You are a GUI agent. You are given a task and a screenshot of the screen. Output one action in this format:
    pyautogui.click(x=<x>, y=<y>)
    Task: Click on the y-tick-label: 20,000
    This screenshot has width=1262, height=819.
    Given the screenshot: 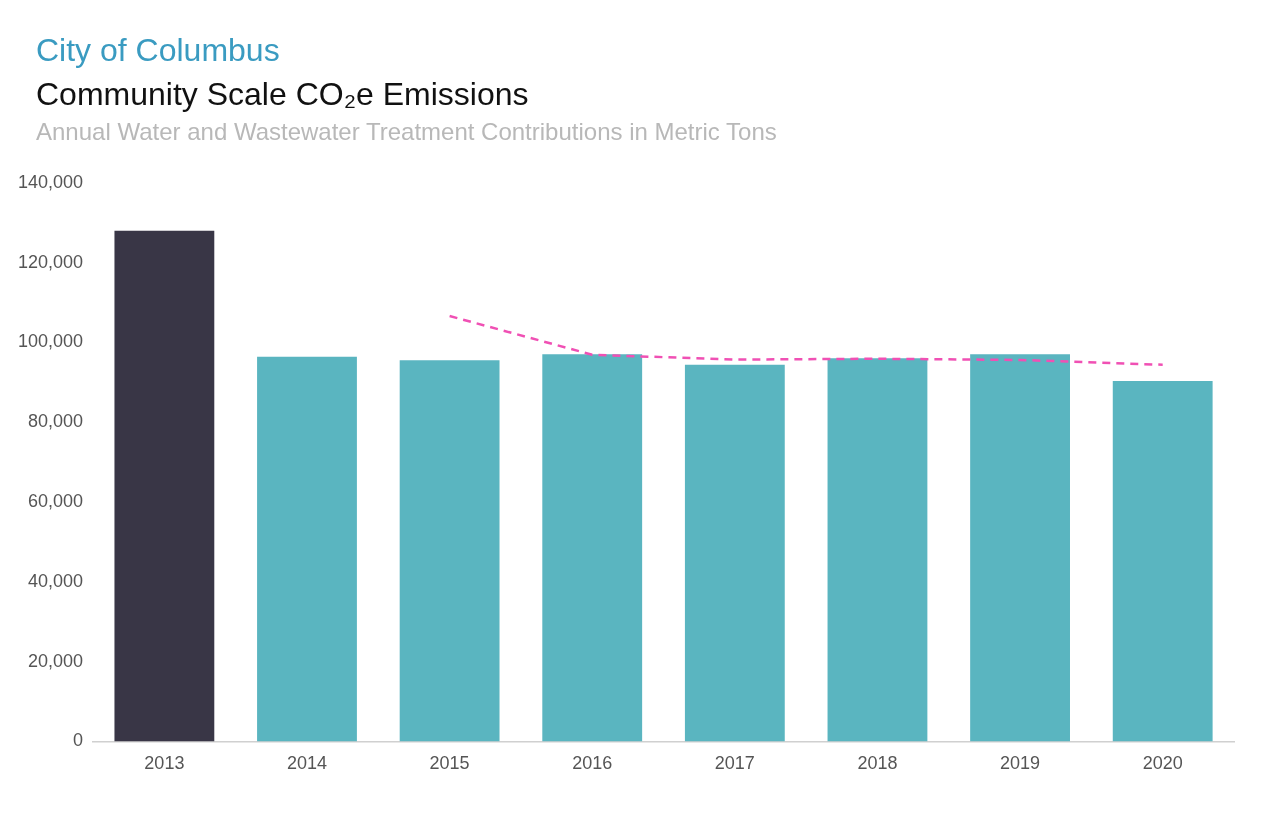 What is the action you would take?
    pyautogui.click(x=56, y=660)
    